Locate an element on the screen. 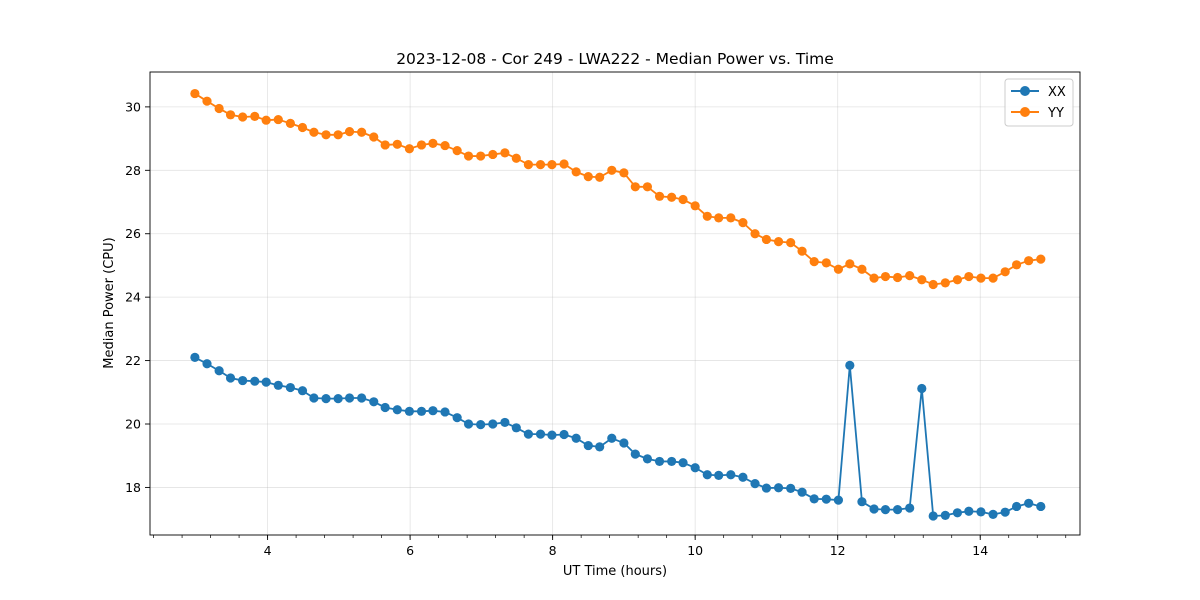 The image size is (1200, 600). x-tick-label: 14 is located at coordinates (980, 550).